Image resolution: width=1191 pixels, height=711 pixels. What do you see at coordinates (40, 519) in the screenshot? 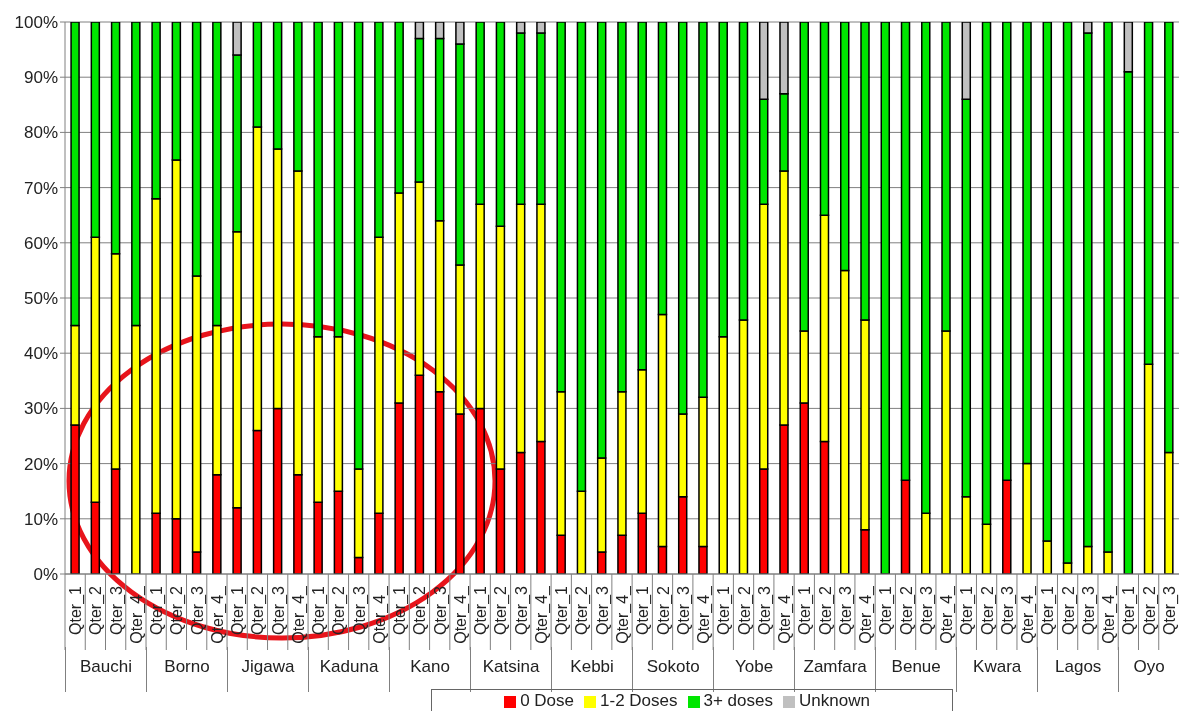
I see `y-tick-label: 10%` at bounding box center [40, 519].